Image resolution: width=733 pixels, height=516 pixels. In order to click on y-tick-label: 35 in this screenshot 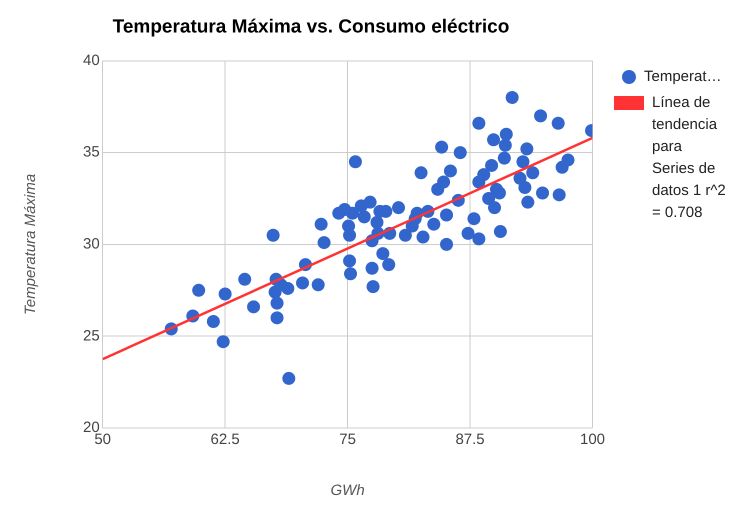, I will do `click(91, 152)`.